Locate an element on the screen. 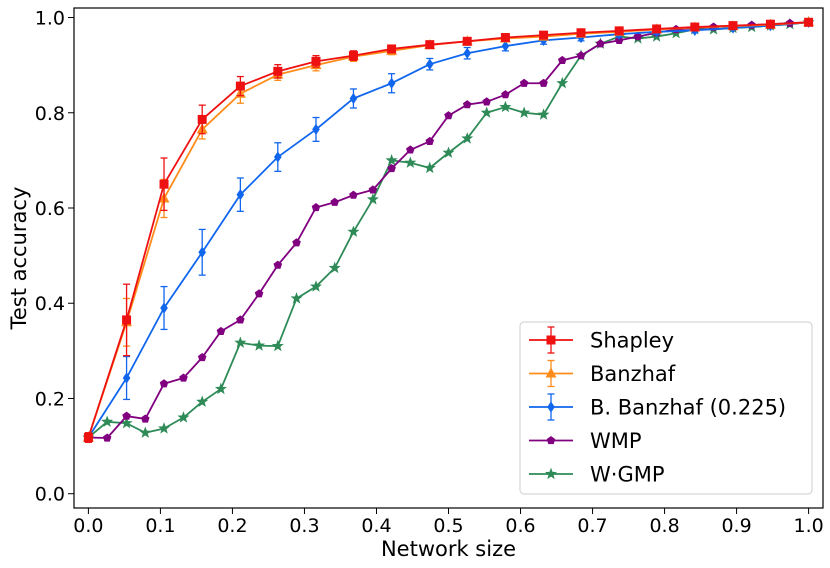  x-tick-label: 0.8 is located at coordinates (664, 526).